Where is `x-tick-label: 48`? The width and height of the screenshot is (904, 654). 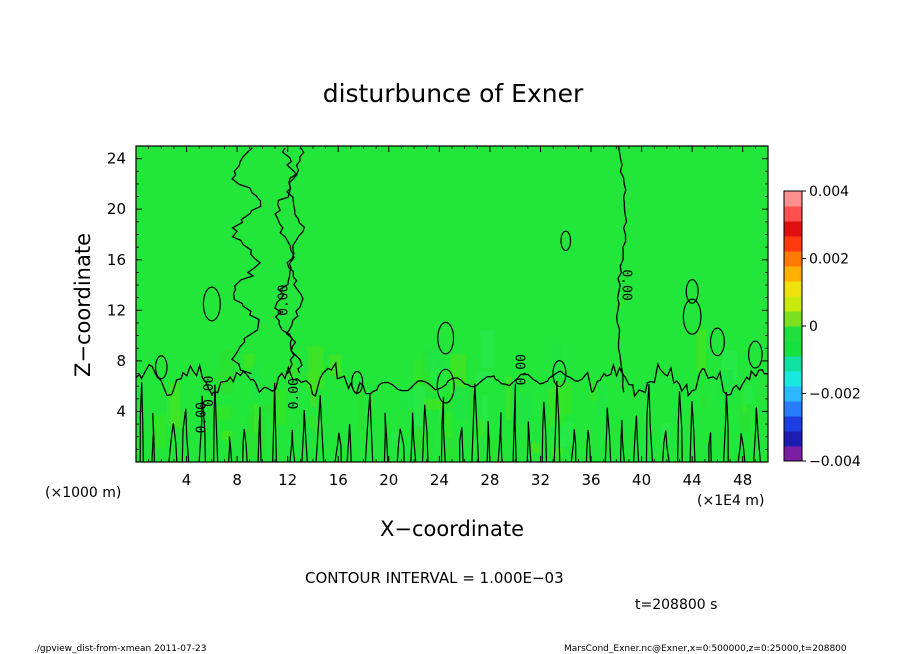
x-tick-label: 48 is located at coordinates (742, 480).